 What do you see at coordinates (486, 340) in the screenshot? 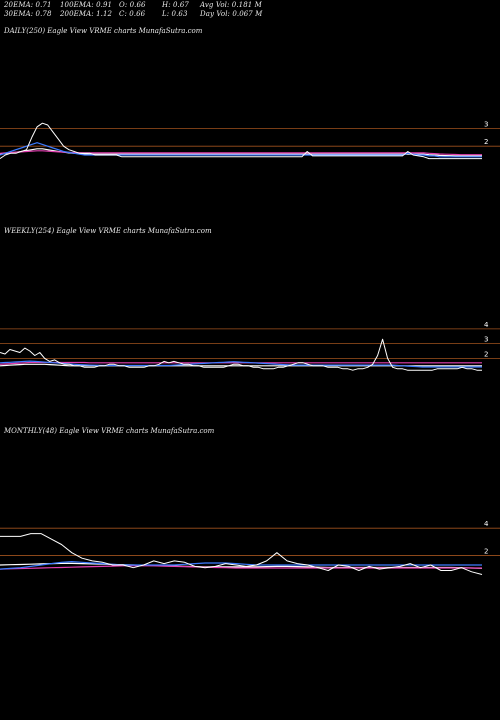
I see `weekly-tick-label: 3` at bounding box center [486, 340].